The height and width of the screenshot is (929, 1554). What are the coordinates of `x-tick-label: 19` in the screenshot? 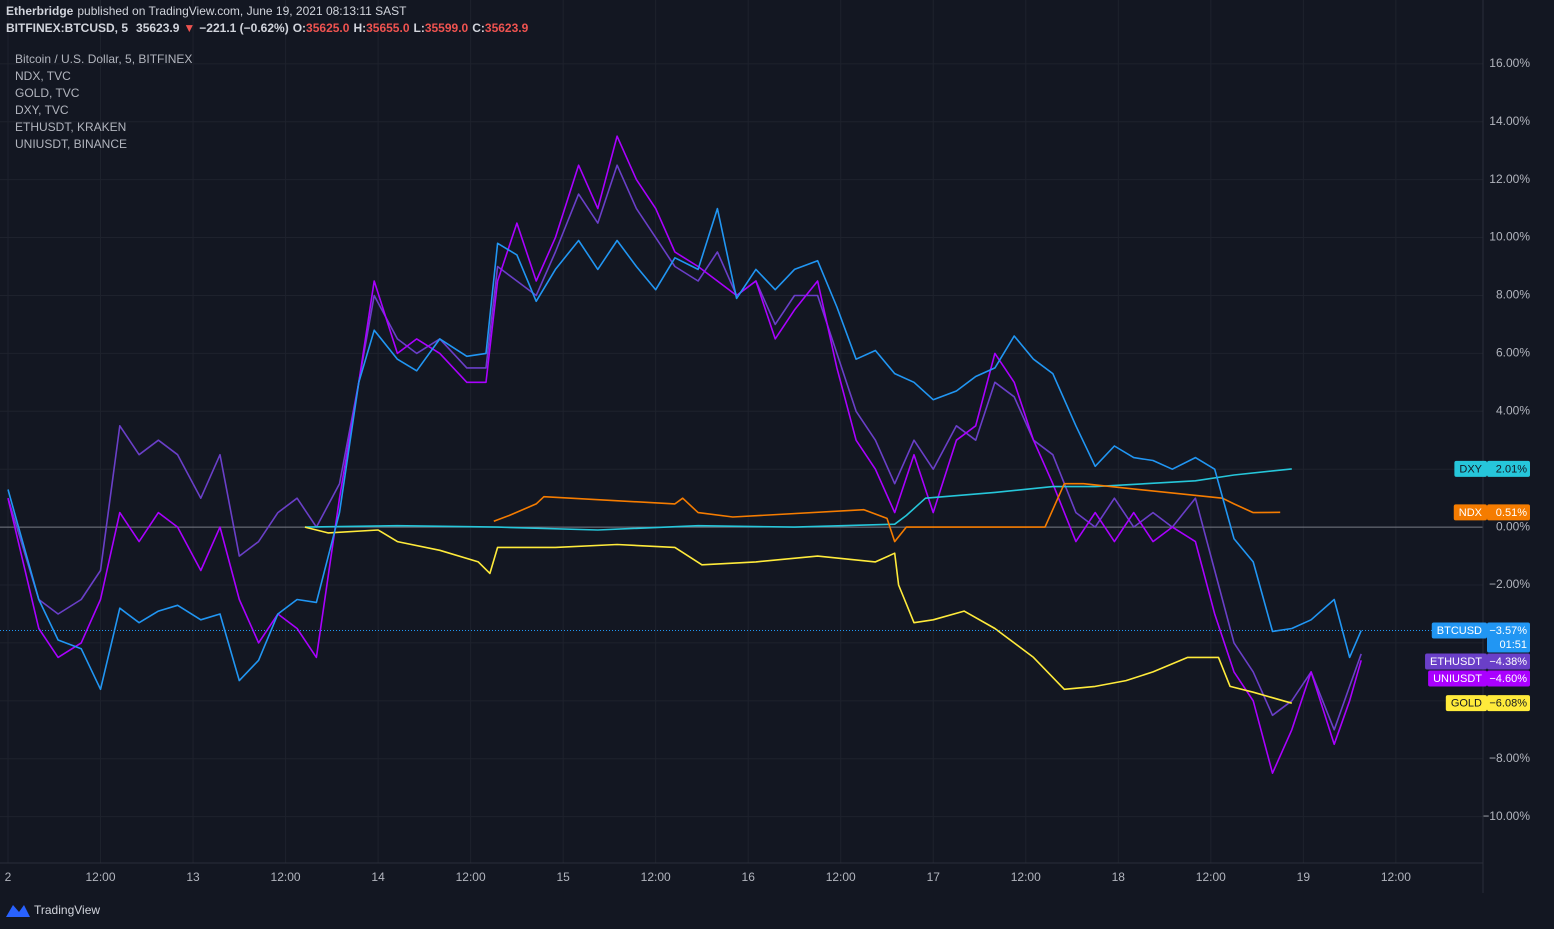 It's located at (1304, 877).